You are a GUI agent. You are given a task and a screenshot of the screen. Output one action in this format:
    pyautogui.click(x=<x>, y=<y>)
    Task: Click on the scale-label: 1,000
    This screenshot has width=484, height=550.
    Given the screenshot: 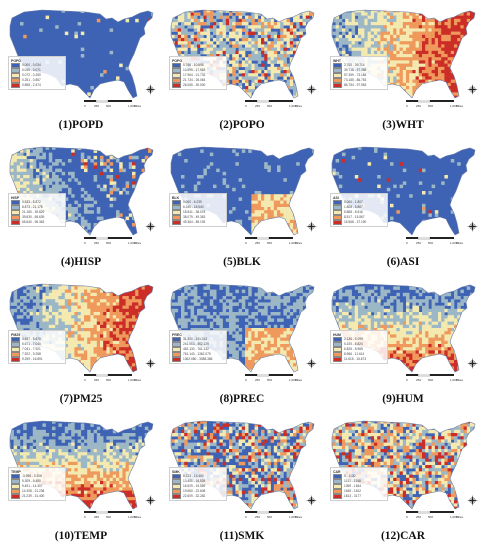 What is the action you would take?
    pyautogui.click(x=132, y=106)
    